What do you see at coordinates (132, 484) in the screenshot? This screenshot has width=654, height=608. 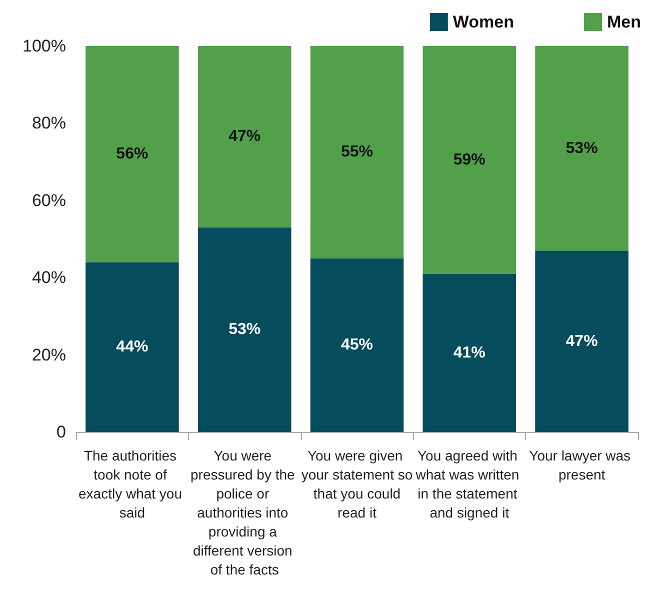 I see `x-tick-label: The authorities took note of exactly what you said` at bounding box center [132, 484].